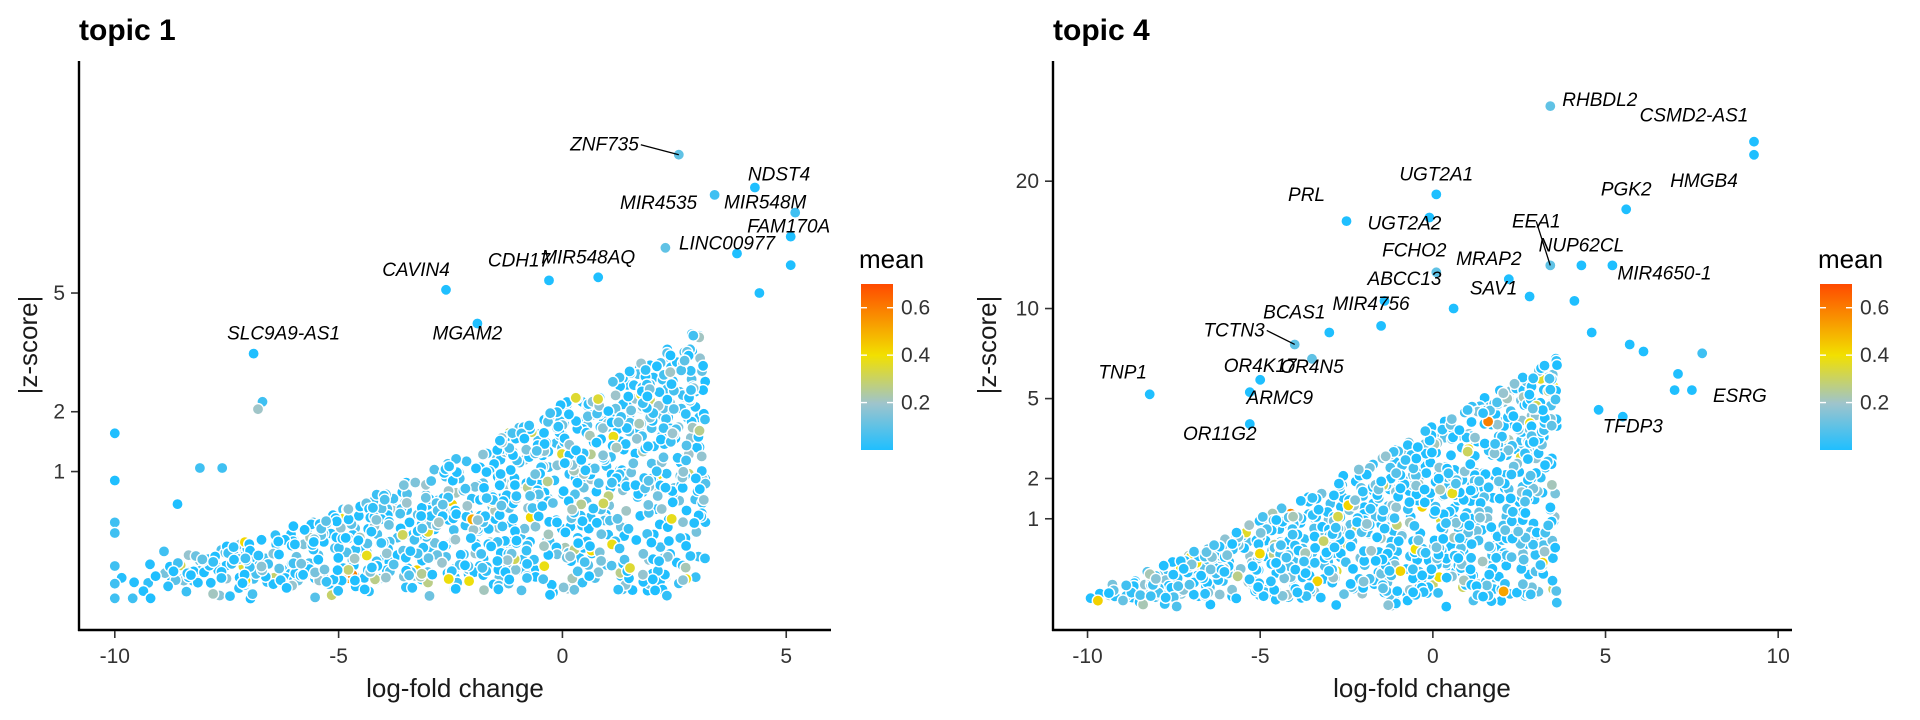 This screenshot has height=720, width=1920. What do you see at coordinates (563, 656) in the screenshot?
I see `x-tick-label: 0` at bounding box center [563, 656].